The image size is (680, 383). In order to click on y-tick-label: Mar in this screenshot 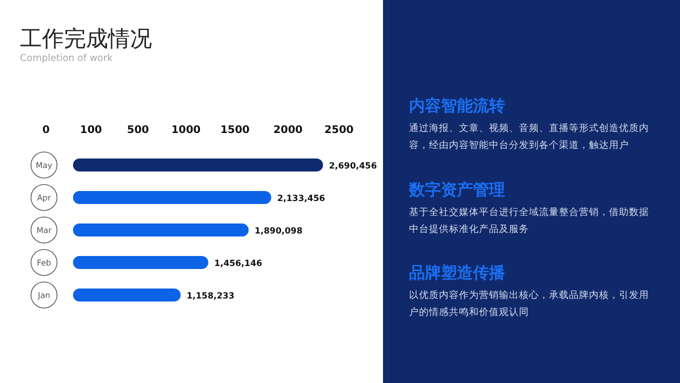, I will do `click(44, 230)`.